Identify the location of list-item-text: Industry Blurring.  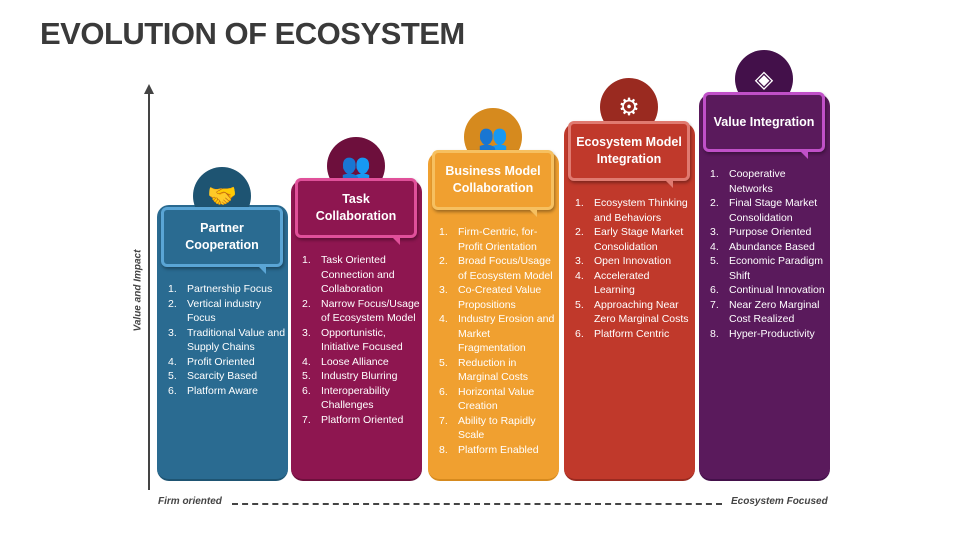
(359, 376).